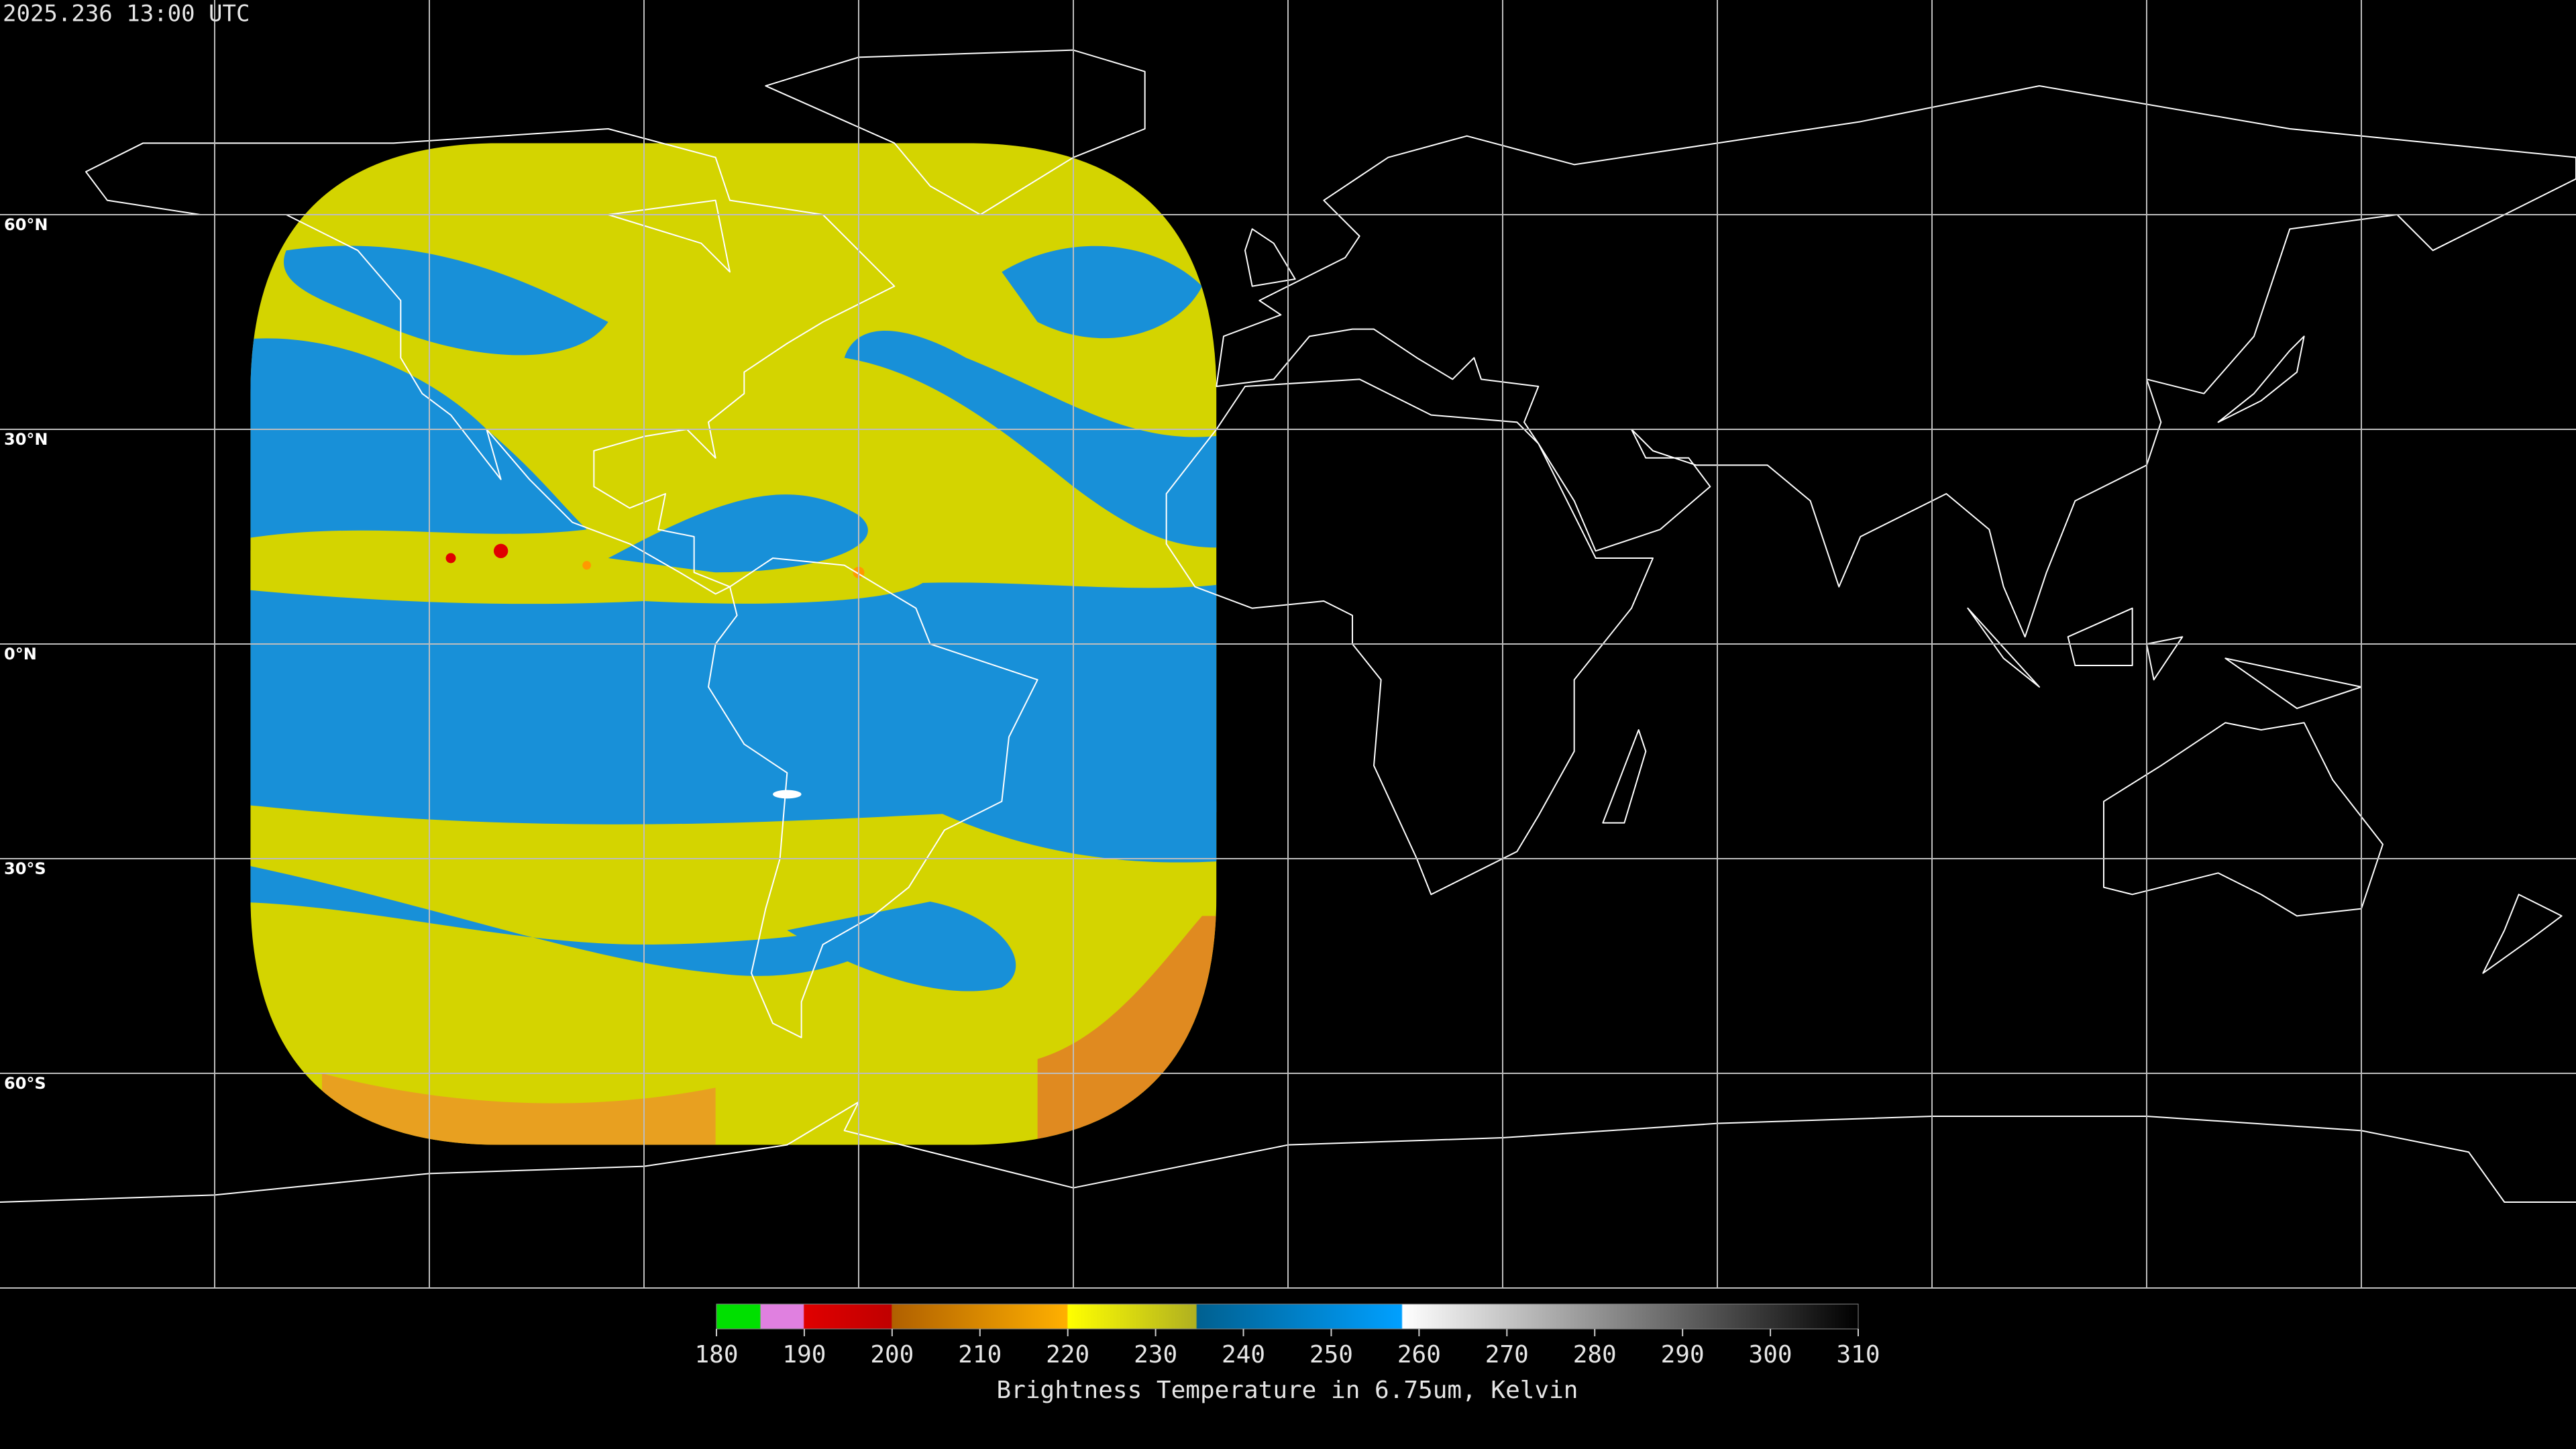 The height and width of the screenshot is (1449, 2576). What do you see at coordinates (1770, 1354) in the screenshot?
I see `colorbar-tick-label: 300` at bounding box center [1770, 1354].